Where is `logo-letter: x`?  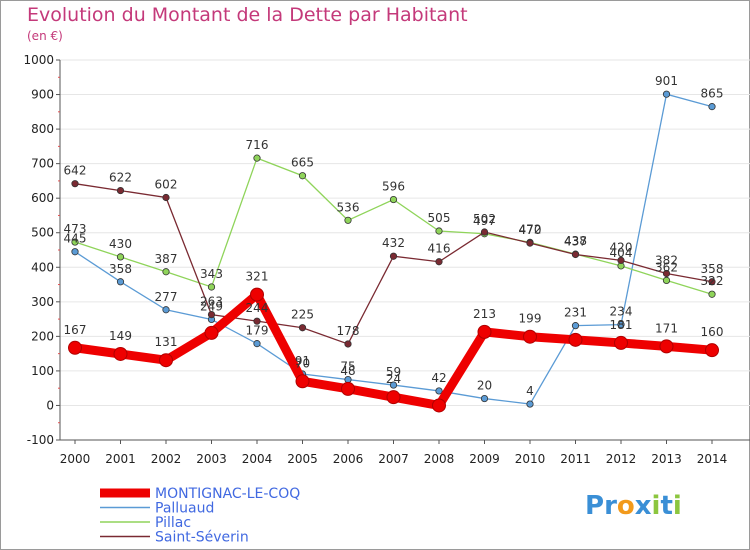 logo-letter: x is located at coordinates (643, 506).